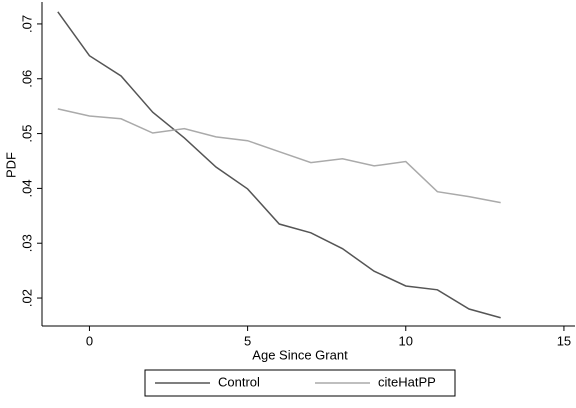 The image size is (576, 408). I want to click on x-axis-label: Age Since Grant, so click(300, 354).